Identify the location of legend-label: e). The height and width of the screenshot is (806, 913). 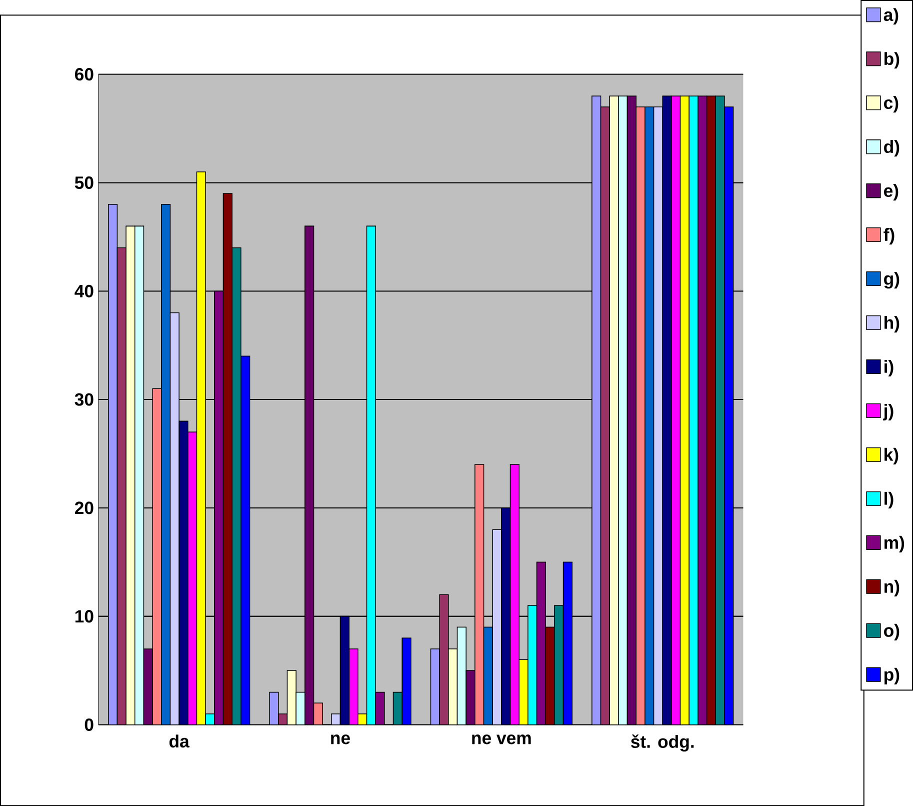
(891, 192).